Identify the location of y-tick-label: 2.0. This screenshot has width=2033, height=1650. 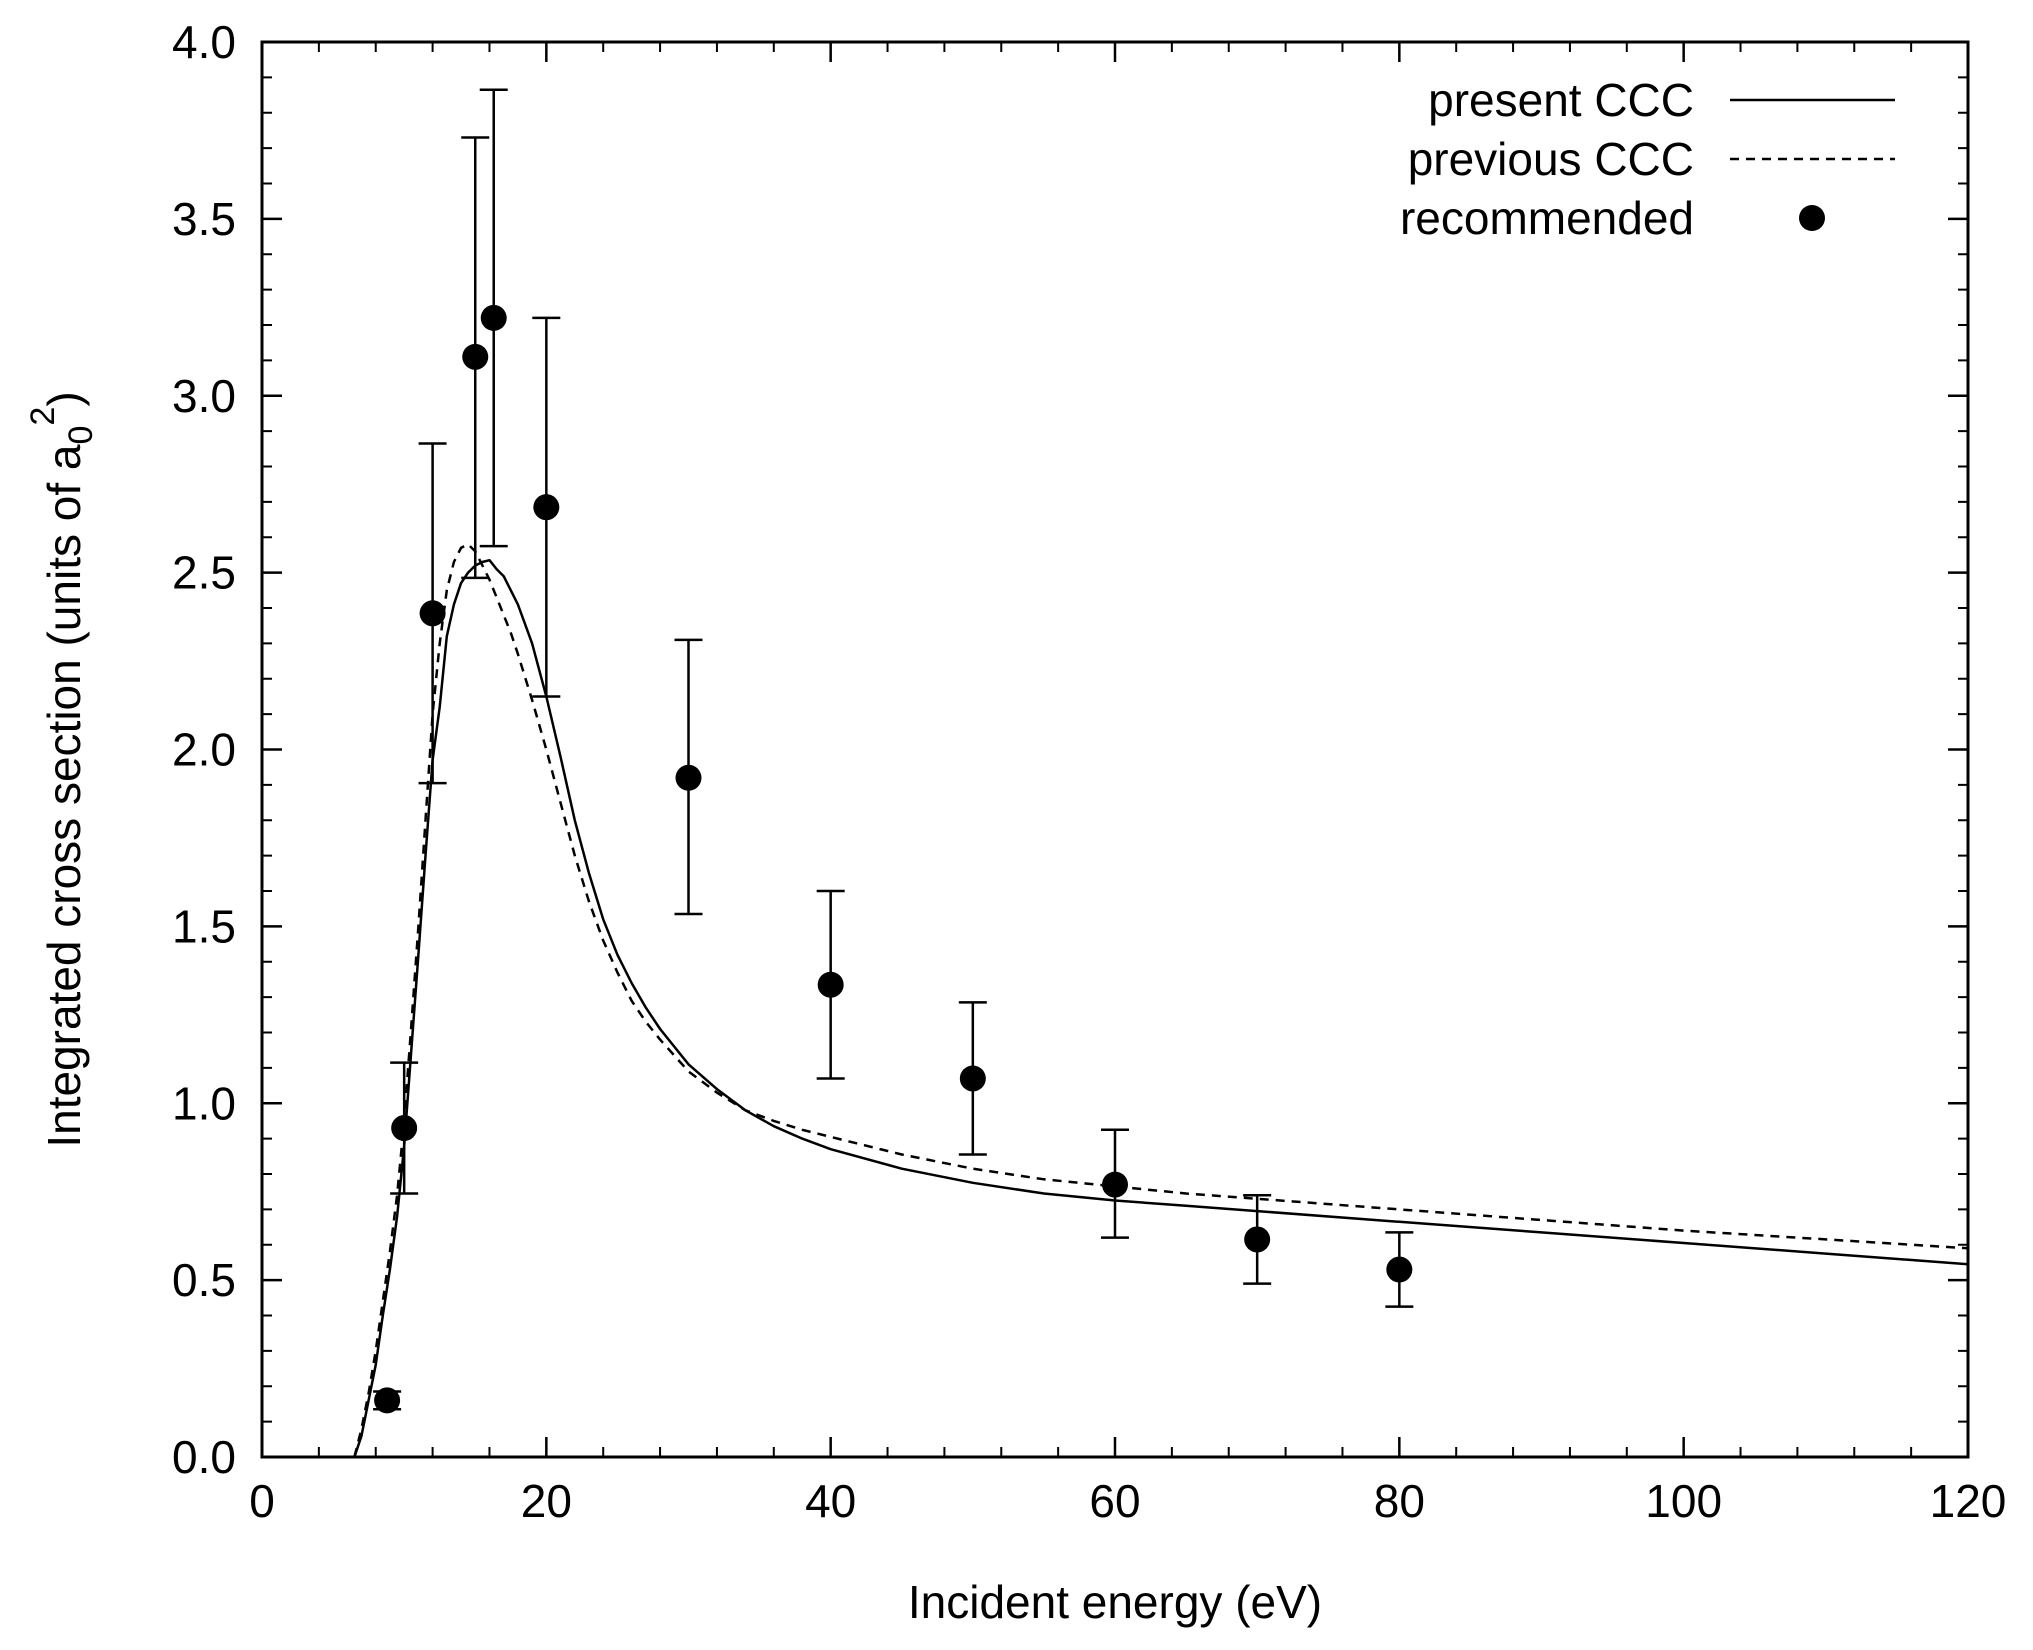
(204, 750).